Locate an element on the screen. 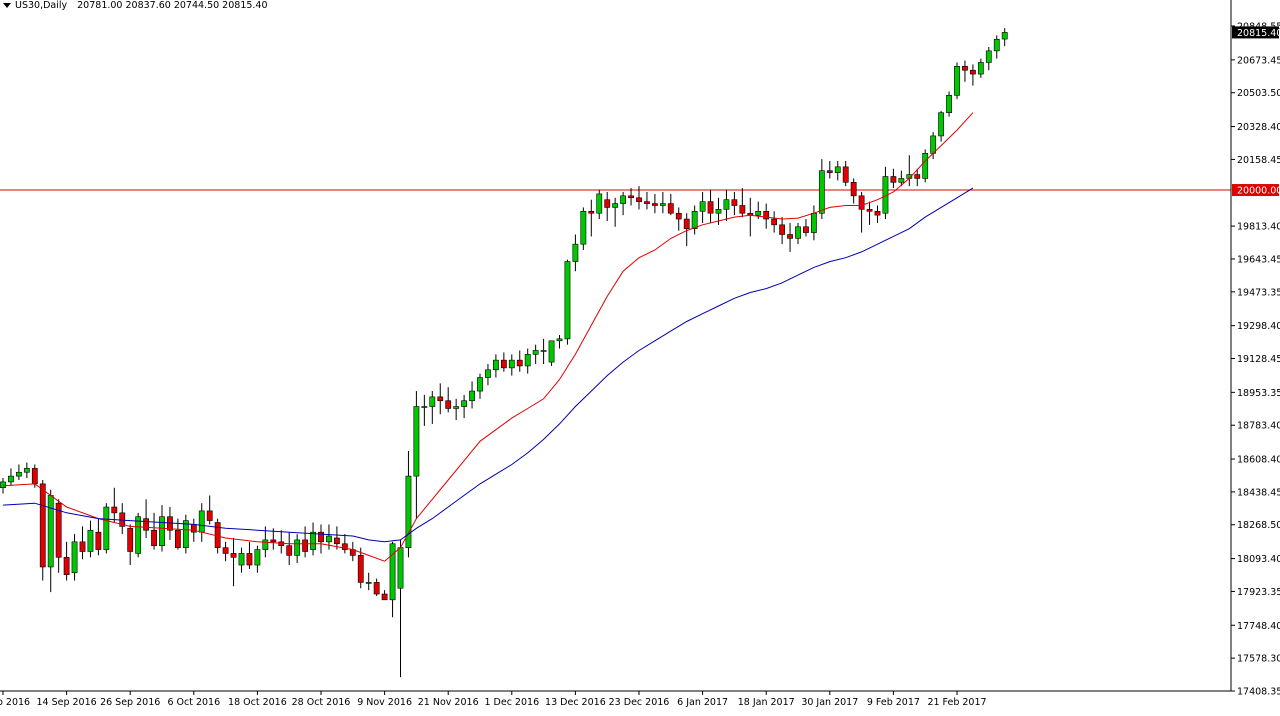 This screenshot has height=716, width=1280. chevron-down-icon is located at coordinates (7, 5).